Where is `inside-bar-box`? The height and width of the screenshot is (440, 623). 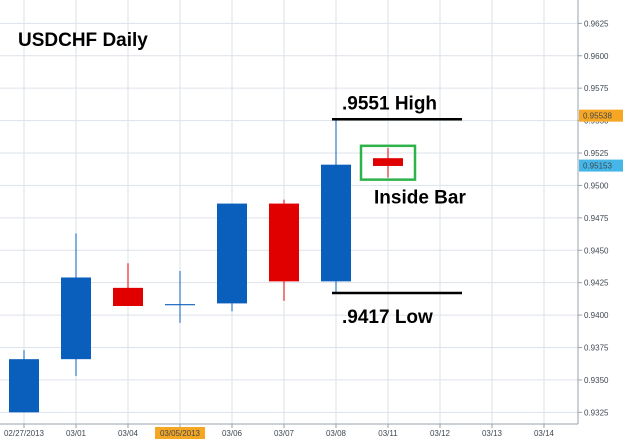
inside-bar-box is located at coordinates (388, 162).